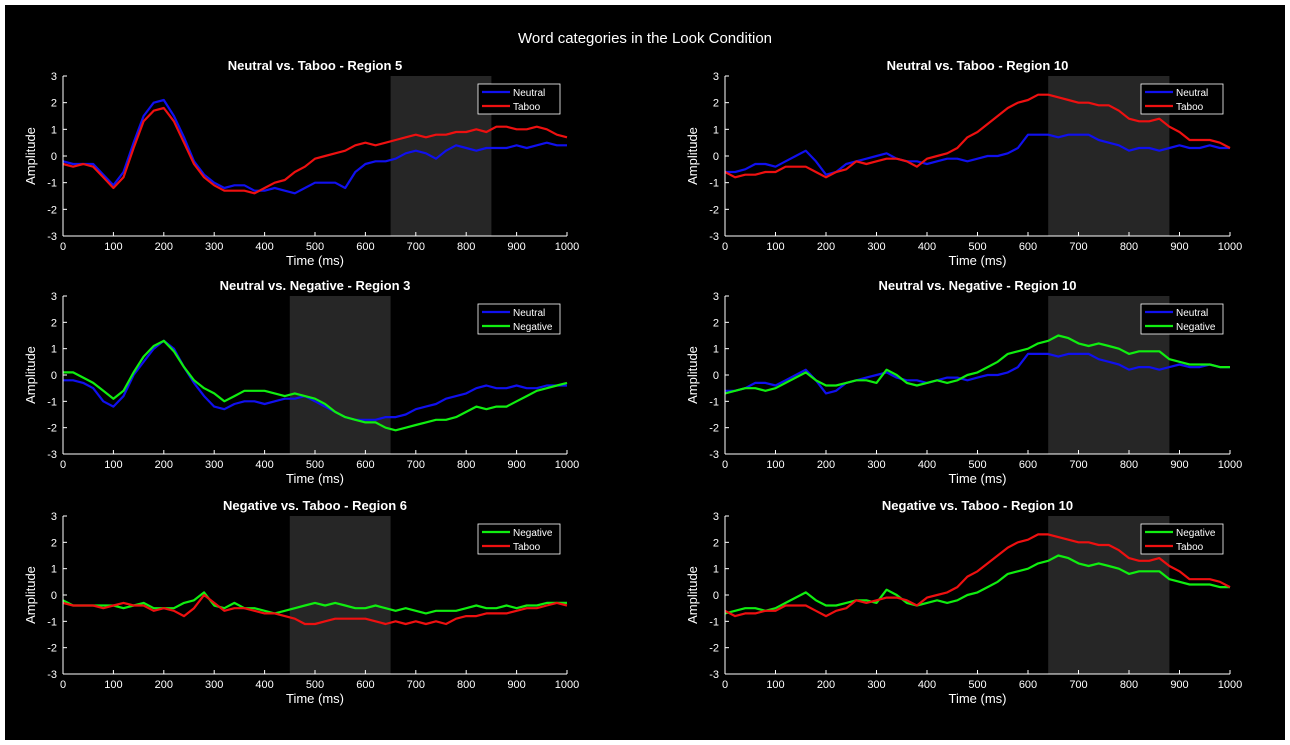 The image size is (1290, 745). What do you see at coordinates (315, 65) in the screenshot?
I see `subplot-title: Neutral vs. Taboo - Region 5` at bounding box center [315, 65].